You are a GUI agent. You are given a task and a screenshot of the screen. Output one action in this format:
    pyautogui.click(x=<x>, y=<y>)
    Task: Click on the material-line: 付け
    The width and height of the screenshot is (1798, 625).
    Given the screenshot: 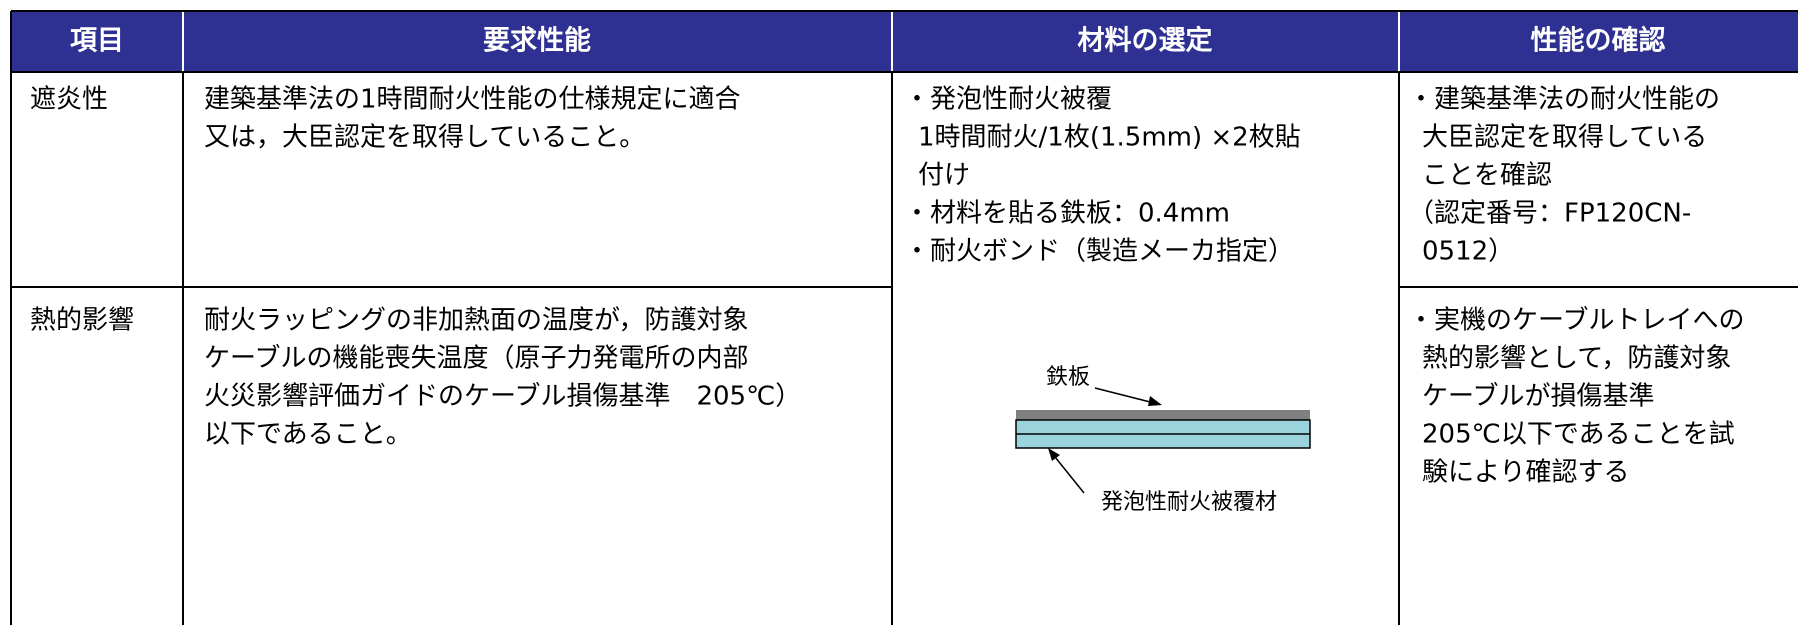 What is the action you would take?
    pyautogui.click(x=944, y=176)
    